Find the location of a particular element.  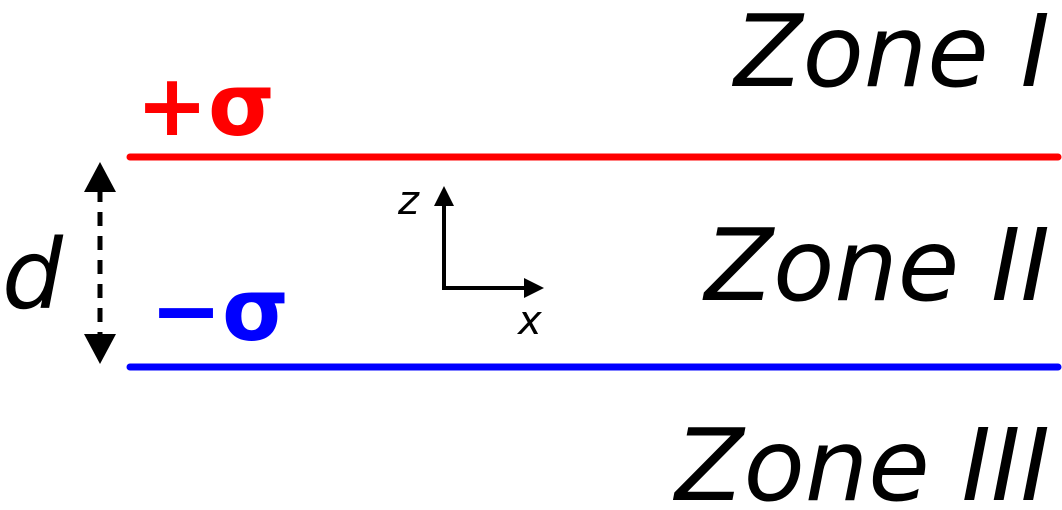

positive-charge-label: +σ is located at coordinates (205, 106).